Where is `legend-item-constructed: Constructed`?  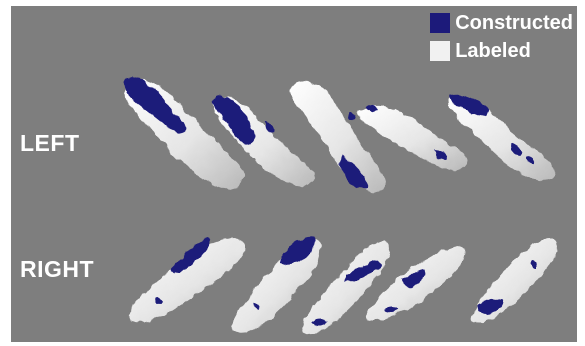 legend-item-constructed: Constructed is located at coordinates (501, 23).